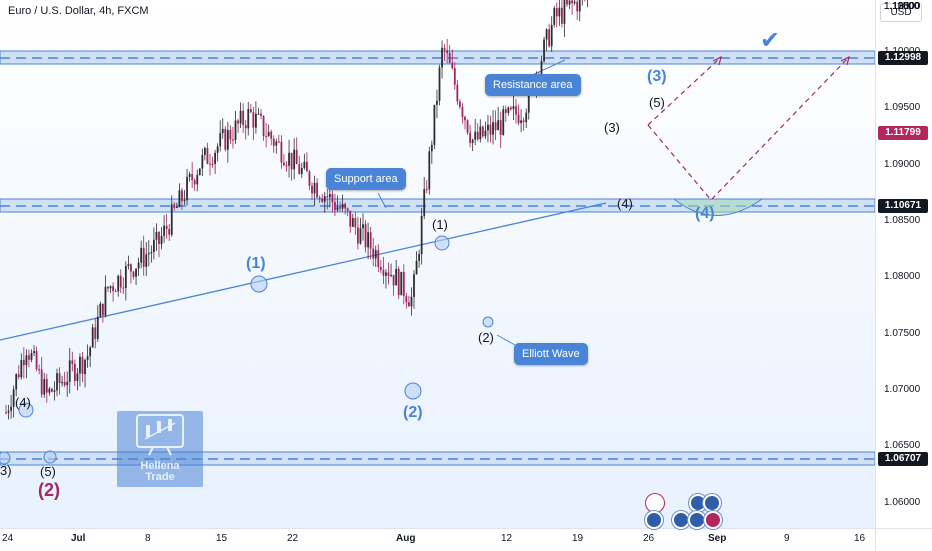 The image size is (932, 551). I want to click on wave-label: (2), so click(486, 337).